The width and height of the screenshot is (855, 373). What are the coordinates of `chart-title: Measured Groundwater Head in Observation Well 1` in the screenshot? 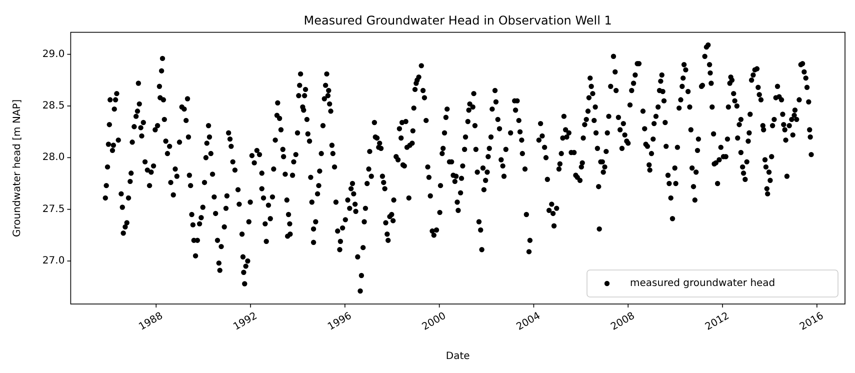 It's located at (458, 20).